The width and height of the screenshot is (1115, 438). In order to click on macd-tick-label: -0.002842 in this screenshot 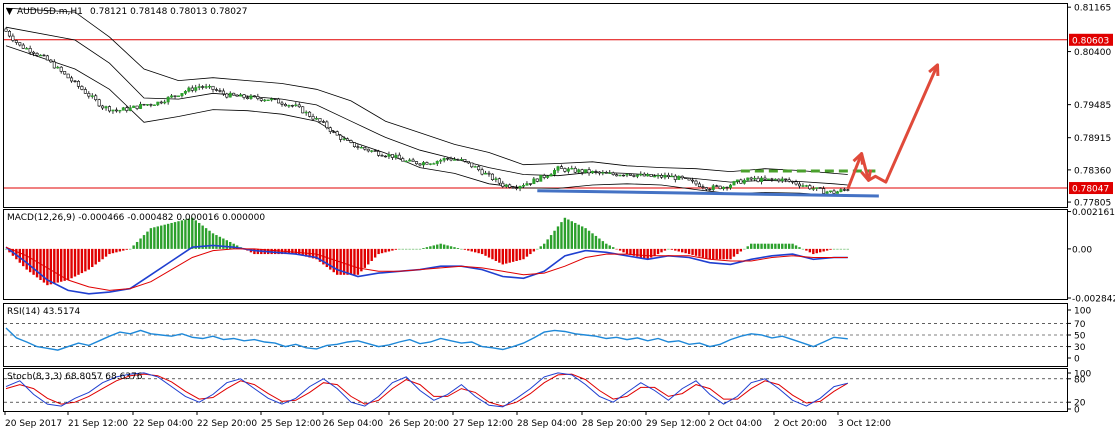, I will do `click(1093, 299)`.